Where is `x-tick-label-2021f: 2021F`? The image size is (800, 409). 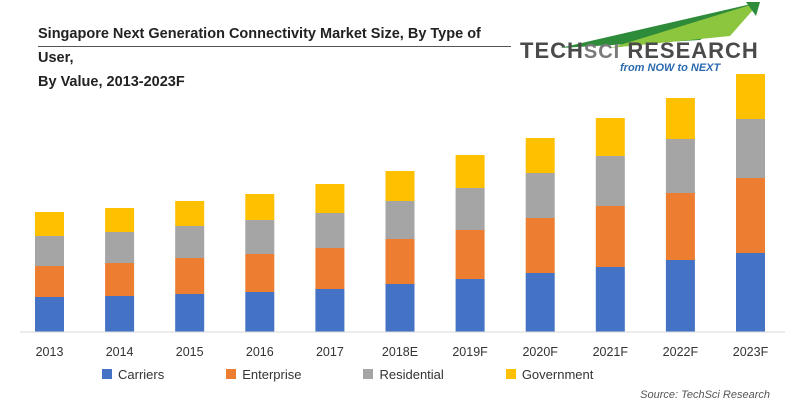 x-tick-label-2021f: 2021F is located at coordinates (611, 352).